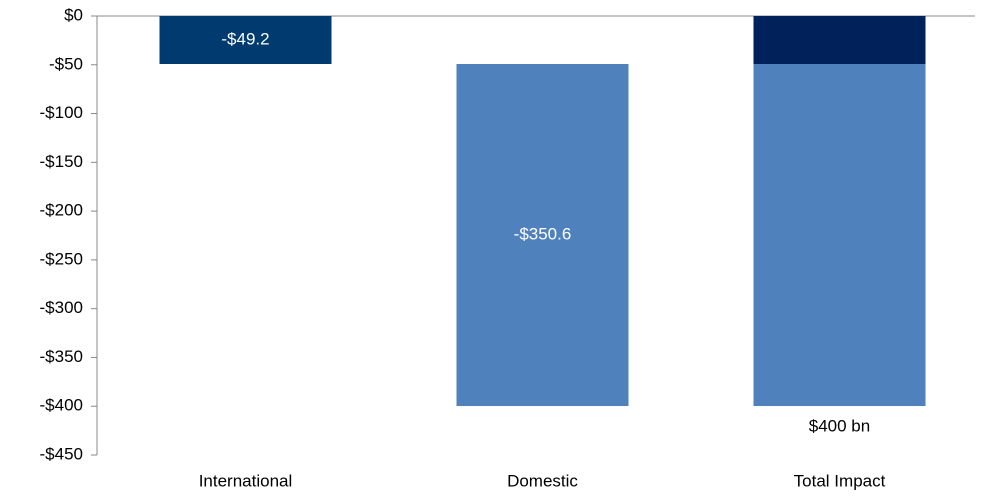  What do you see at coordinates (61, 453) in the screenshot?
I see `y-tick-label: -$450` at bounding box center [61, 453].